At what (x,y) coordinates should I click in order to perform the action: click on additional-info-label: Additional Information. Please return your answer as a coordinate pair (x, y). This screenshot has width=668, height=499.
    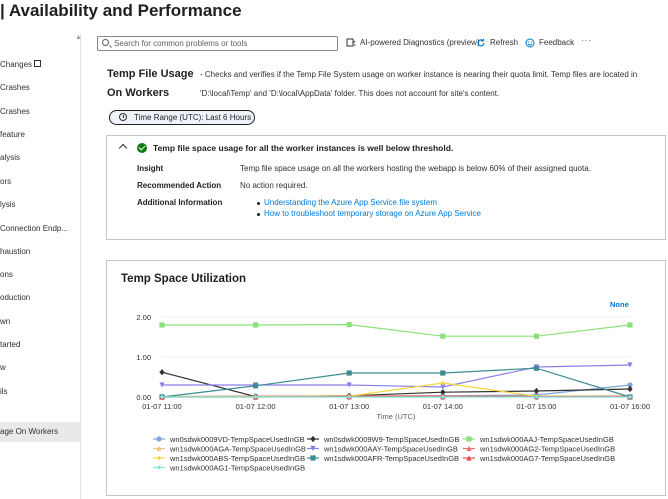
    Looking at the image, I should click on (180, 202).